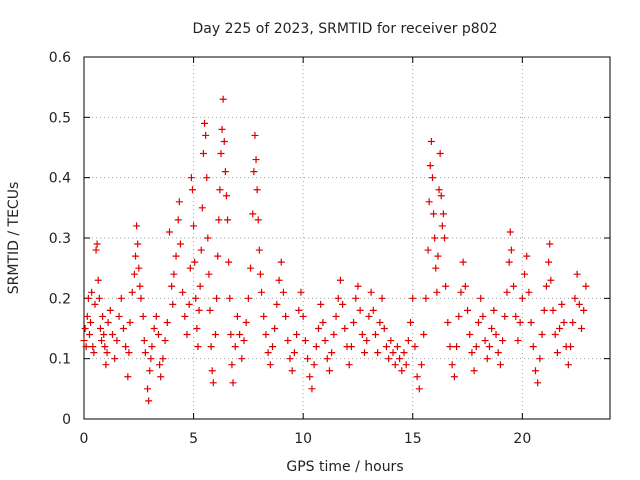 This screenshot has width=640, height=480. Describe the element at coordinates (193, 439) in the screenshot. I see `x-tick-label: 5` at that location.